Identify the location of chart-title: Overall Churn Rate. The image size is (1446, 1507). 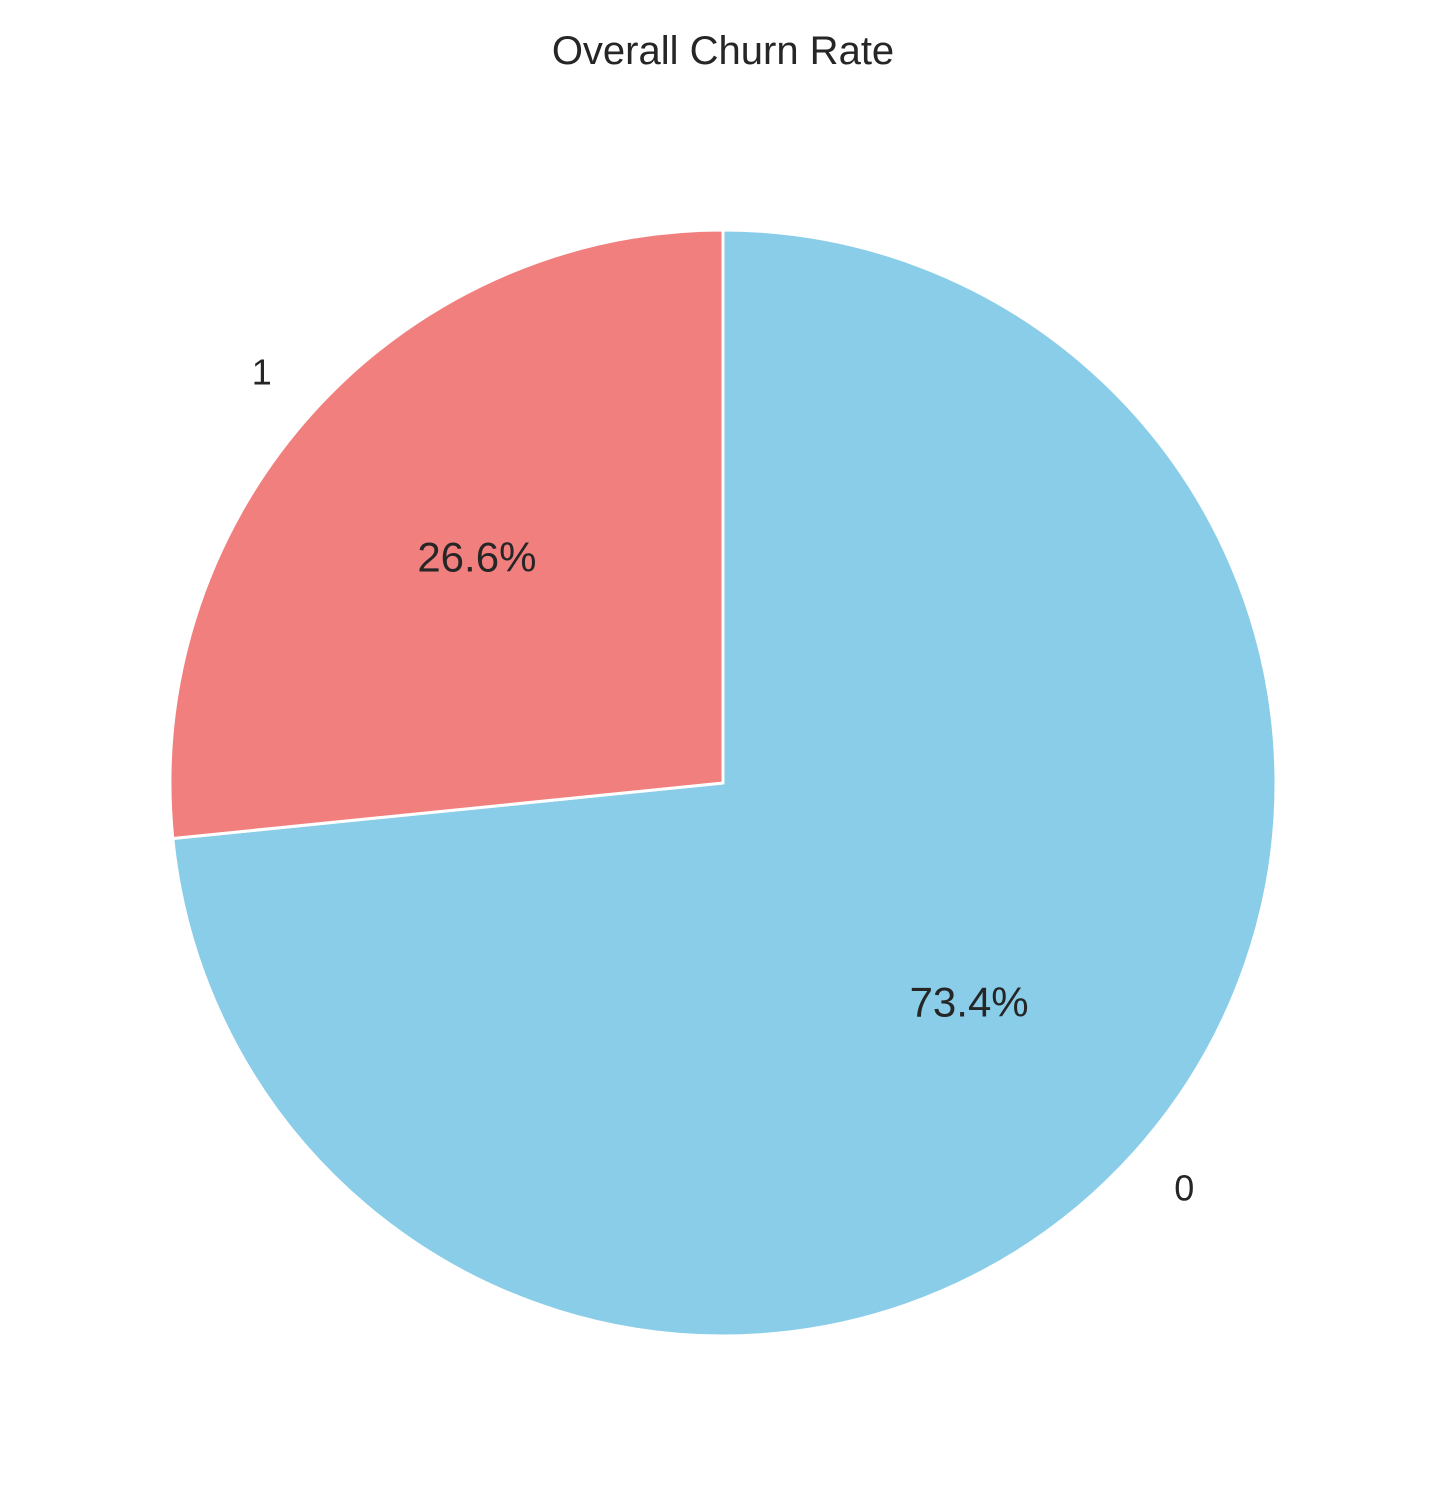
(723, 51).